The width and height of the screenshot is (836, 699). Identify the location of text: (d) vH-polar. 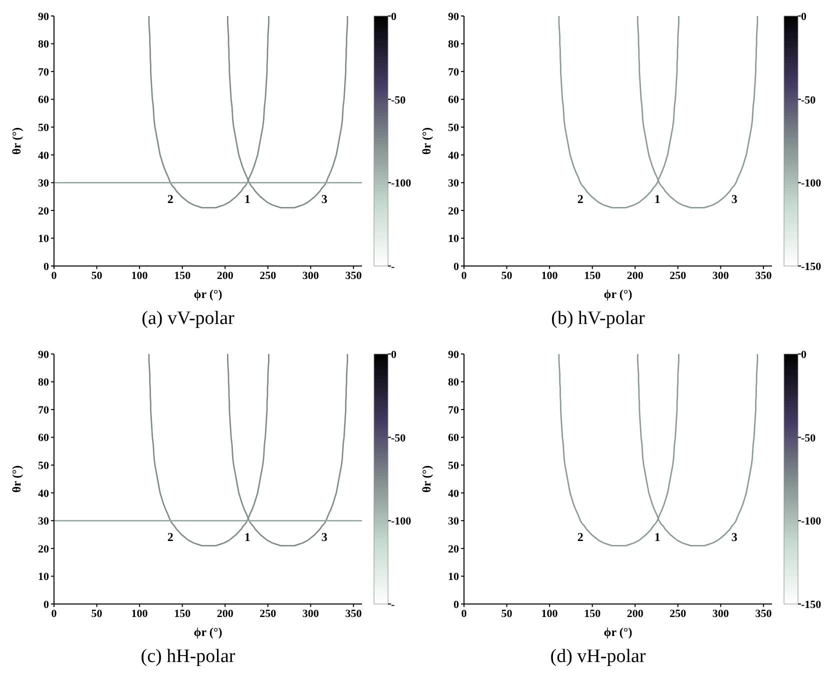
(598, 657).